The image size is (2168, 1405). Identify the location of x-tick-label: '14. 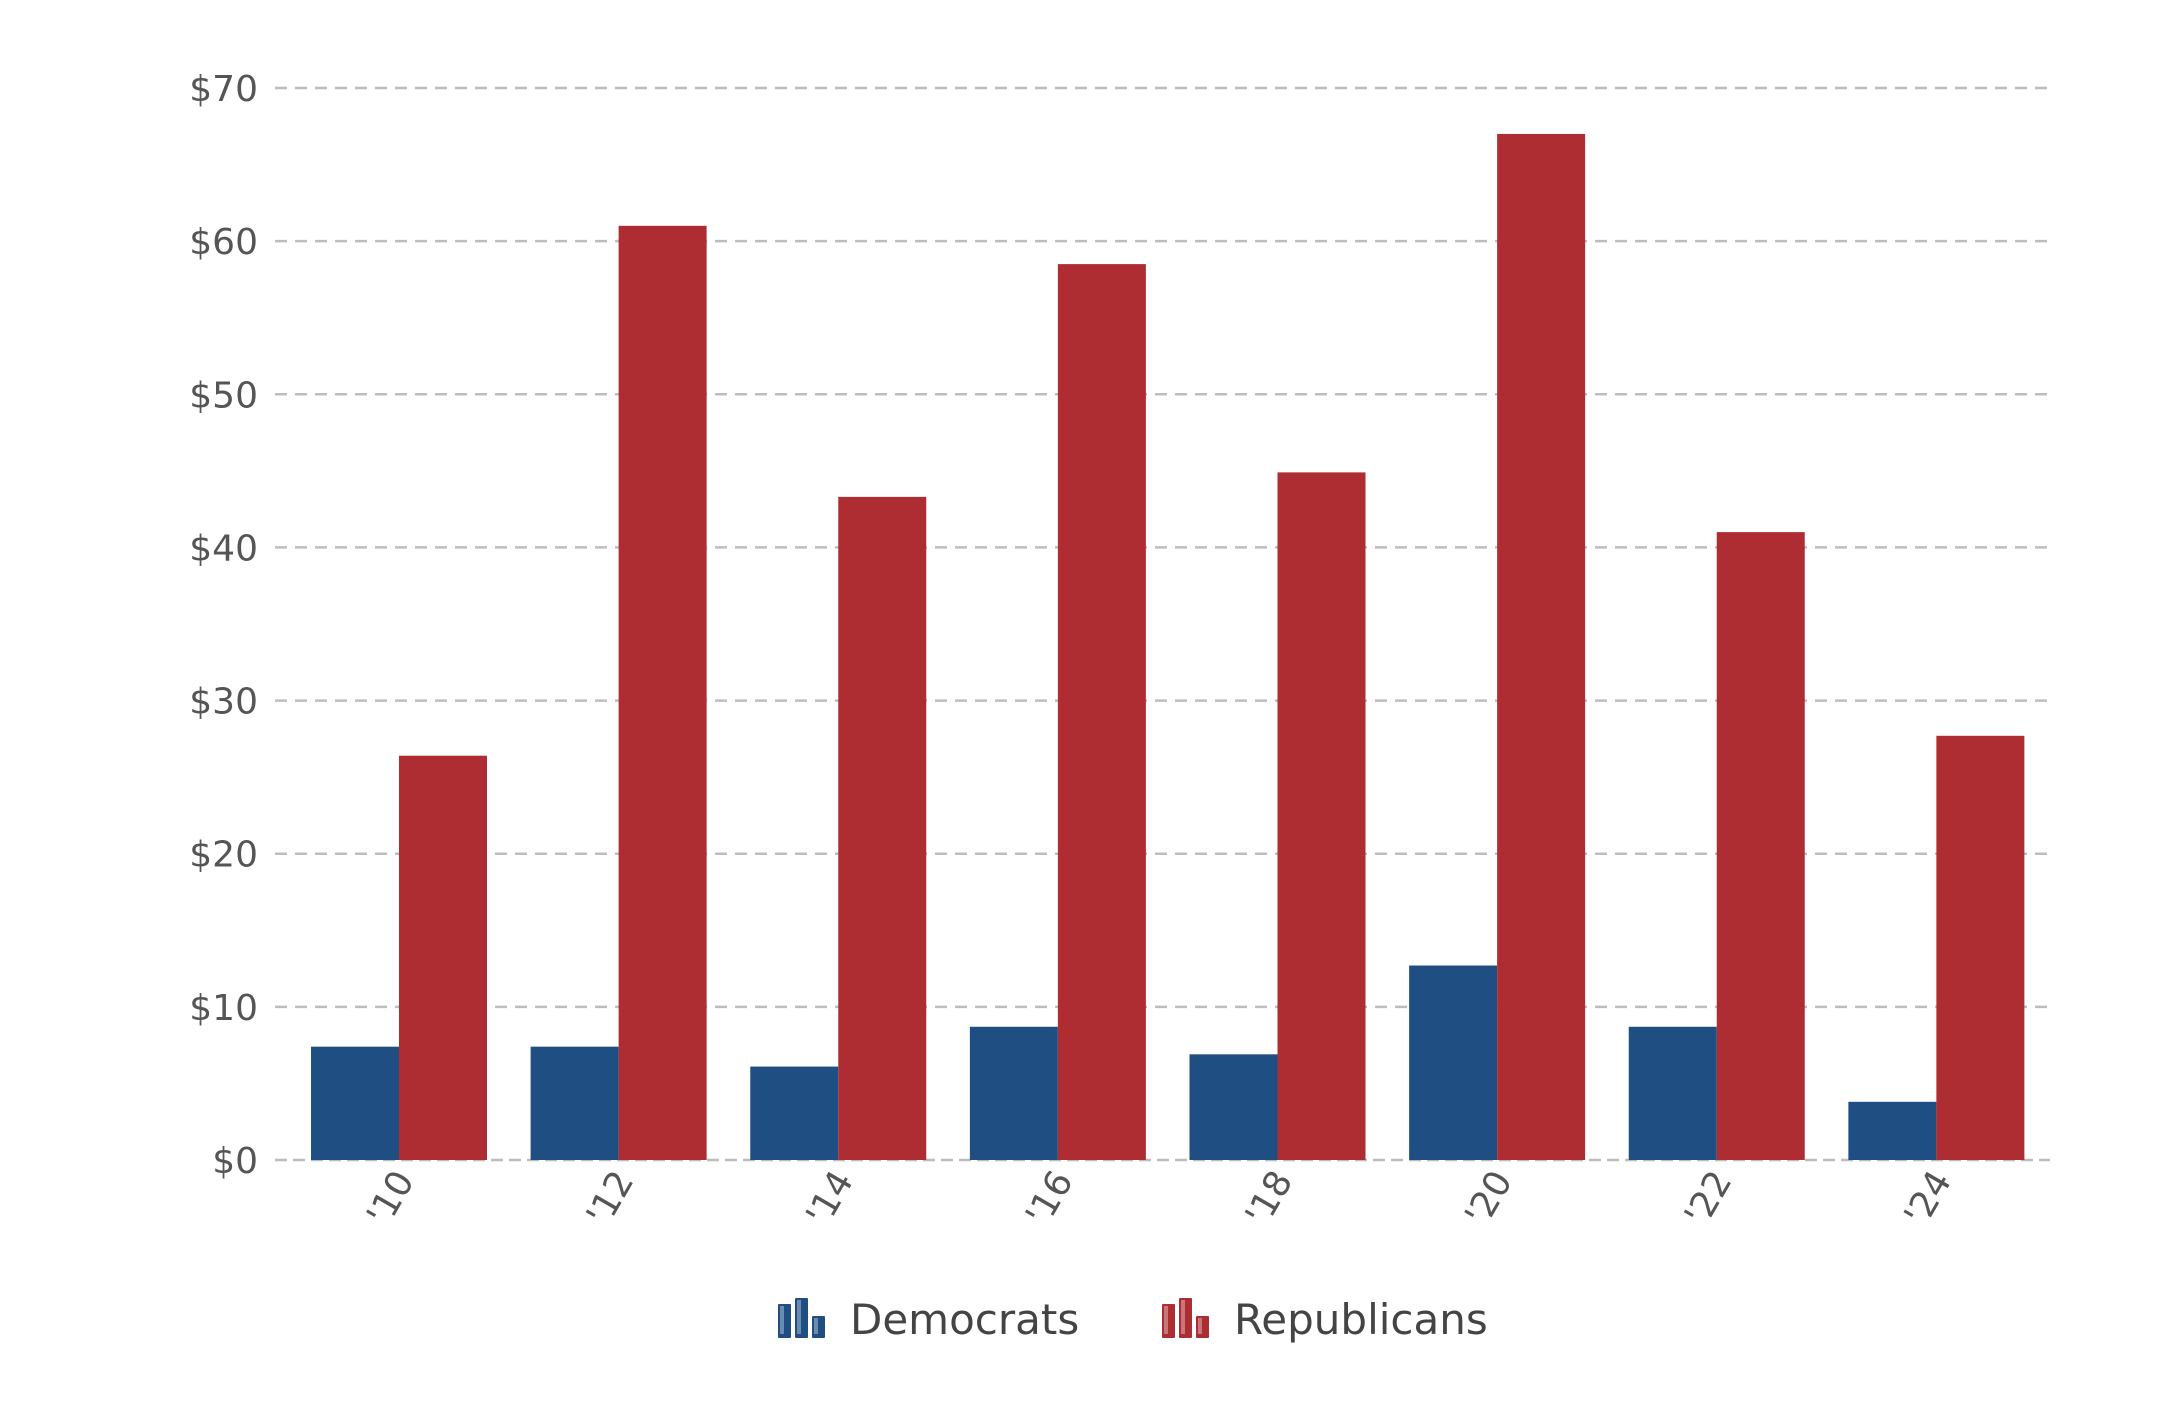
(830, 1198).